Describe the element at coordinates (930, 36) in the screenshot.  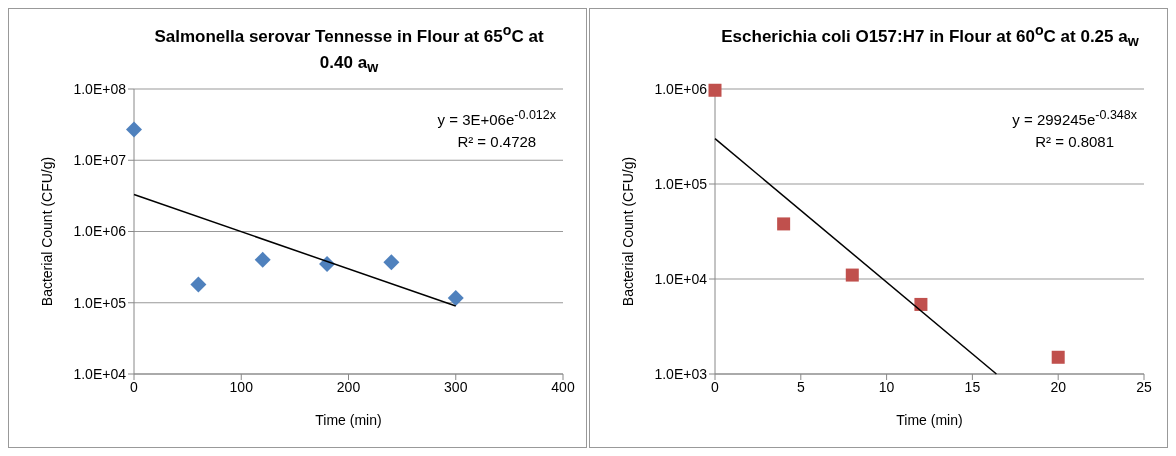
I see `chart-title: Escherichia coli O157:H7 in Flour at 60$^{o}$C at 0.25 a$_{w}$` at that location.